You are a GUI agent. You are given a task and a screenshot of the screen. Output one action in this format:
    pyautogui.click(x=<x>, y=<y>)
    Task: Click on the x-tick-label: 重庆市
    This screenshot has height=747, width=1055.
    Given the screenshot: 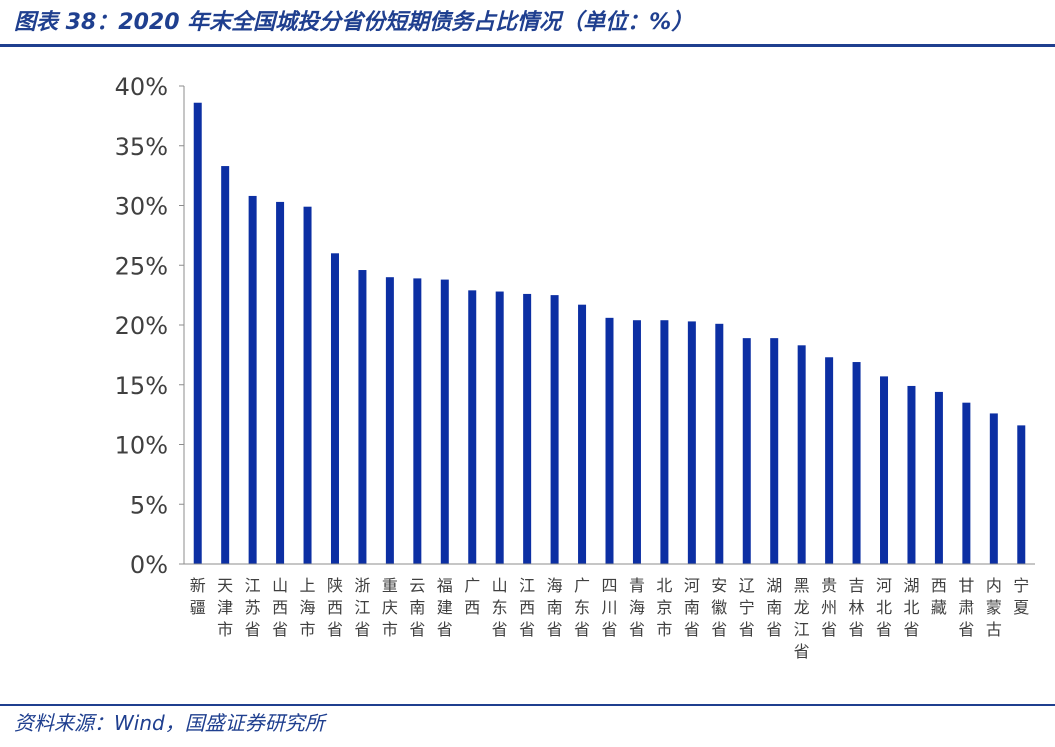 What is the action you would take?
    pyautogui.click(x=390, y=607)
    